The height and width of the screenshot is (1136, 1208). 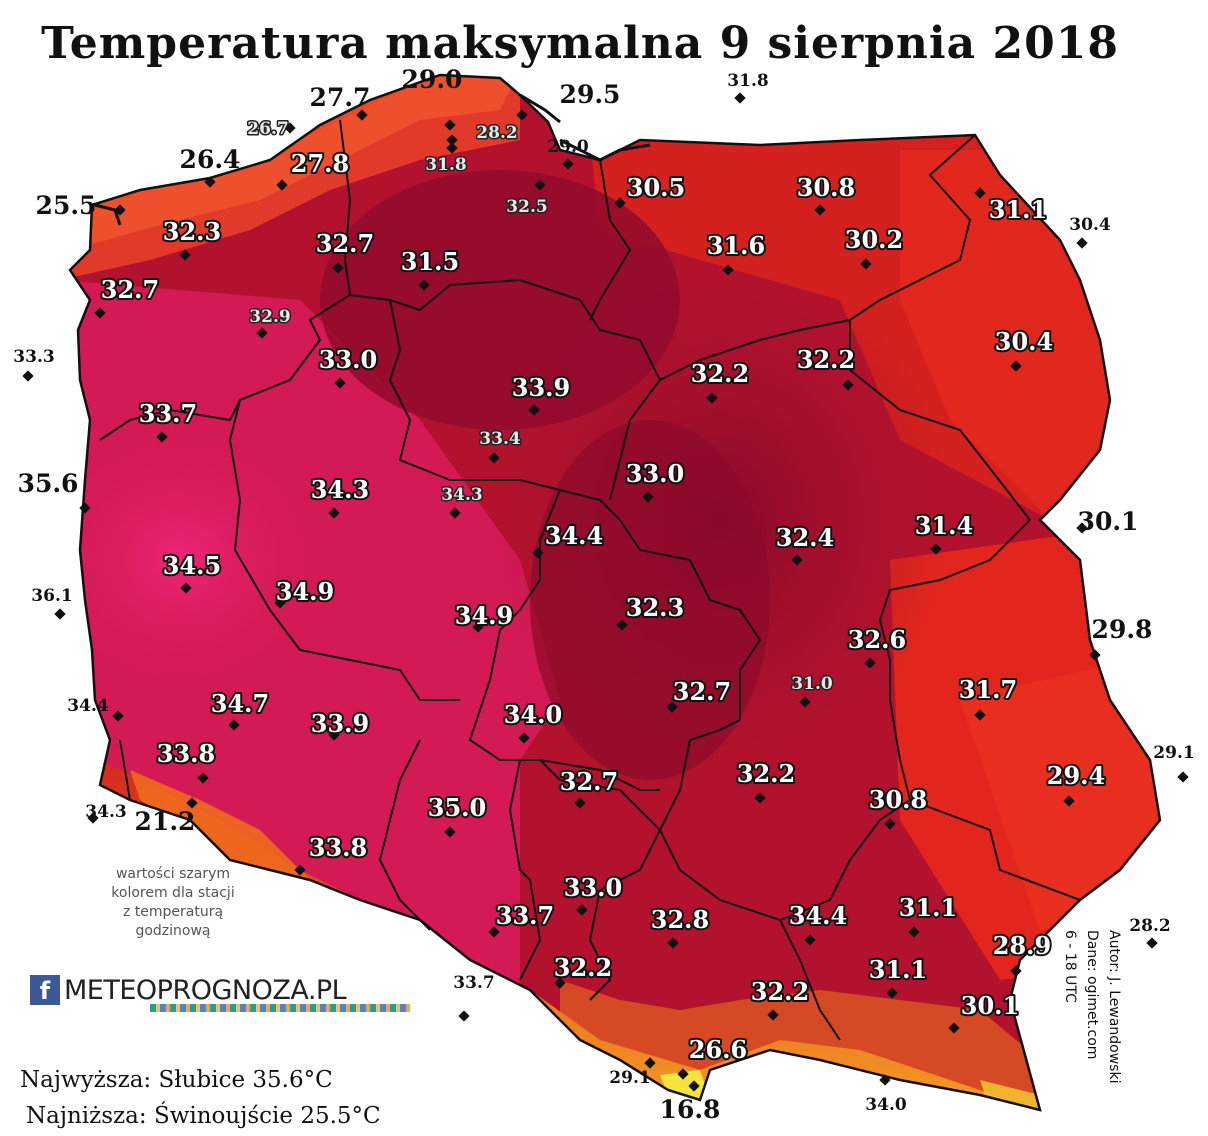 What do you see at coordinates (432, 79) in the screenshot?
I see `station-value: 29.0` at bounding box center [432, 79].